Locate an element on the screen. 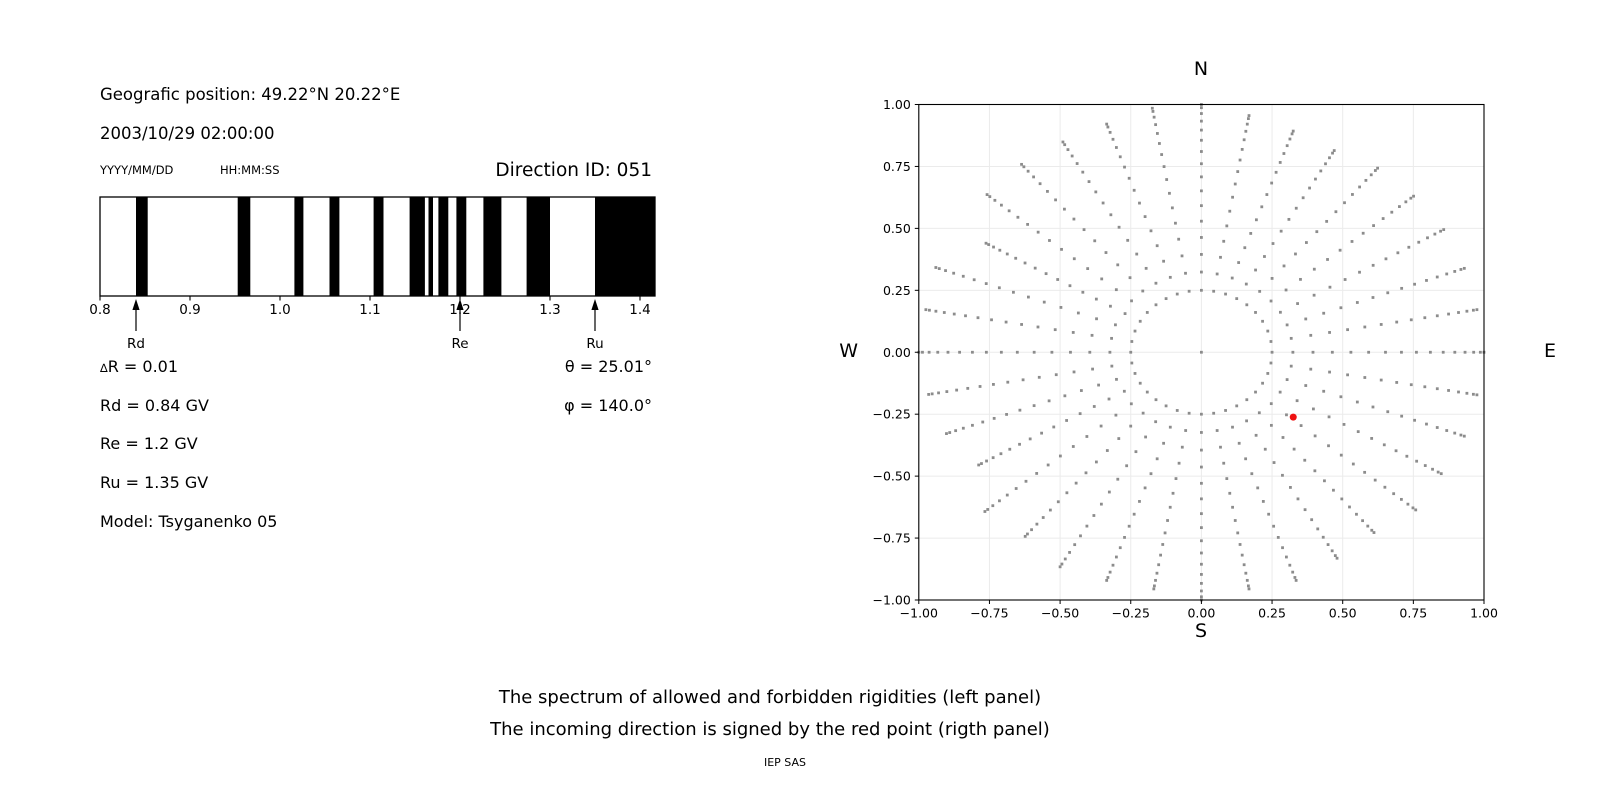 The width and height of the screenshot is (1600, 800). compass-south-label: S is located at coordinates (1201, 631).